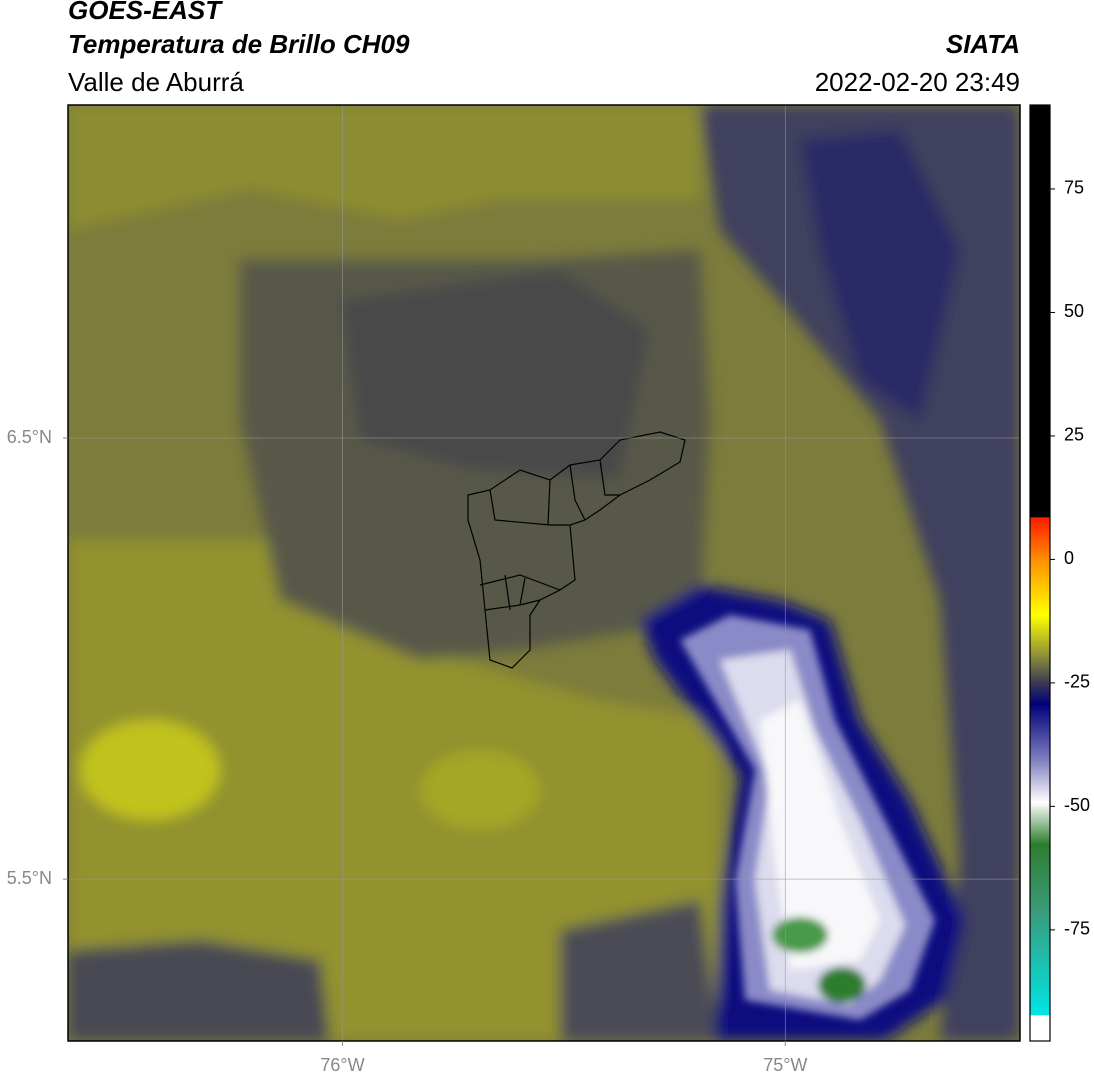 The image size is (1094, 1078). What do you see at coordinates (1077, 929) in the screenshot?
I see `colorbar-tick-label: -75` at bounding box center [1077, 929].